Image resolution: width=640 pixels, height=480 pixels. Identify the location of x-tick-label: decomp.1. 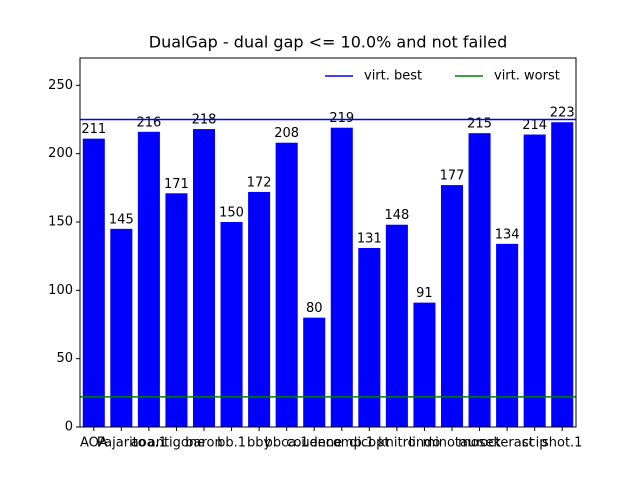
(341, 443).